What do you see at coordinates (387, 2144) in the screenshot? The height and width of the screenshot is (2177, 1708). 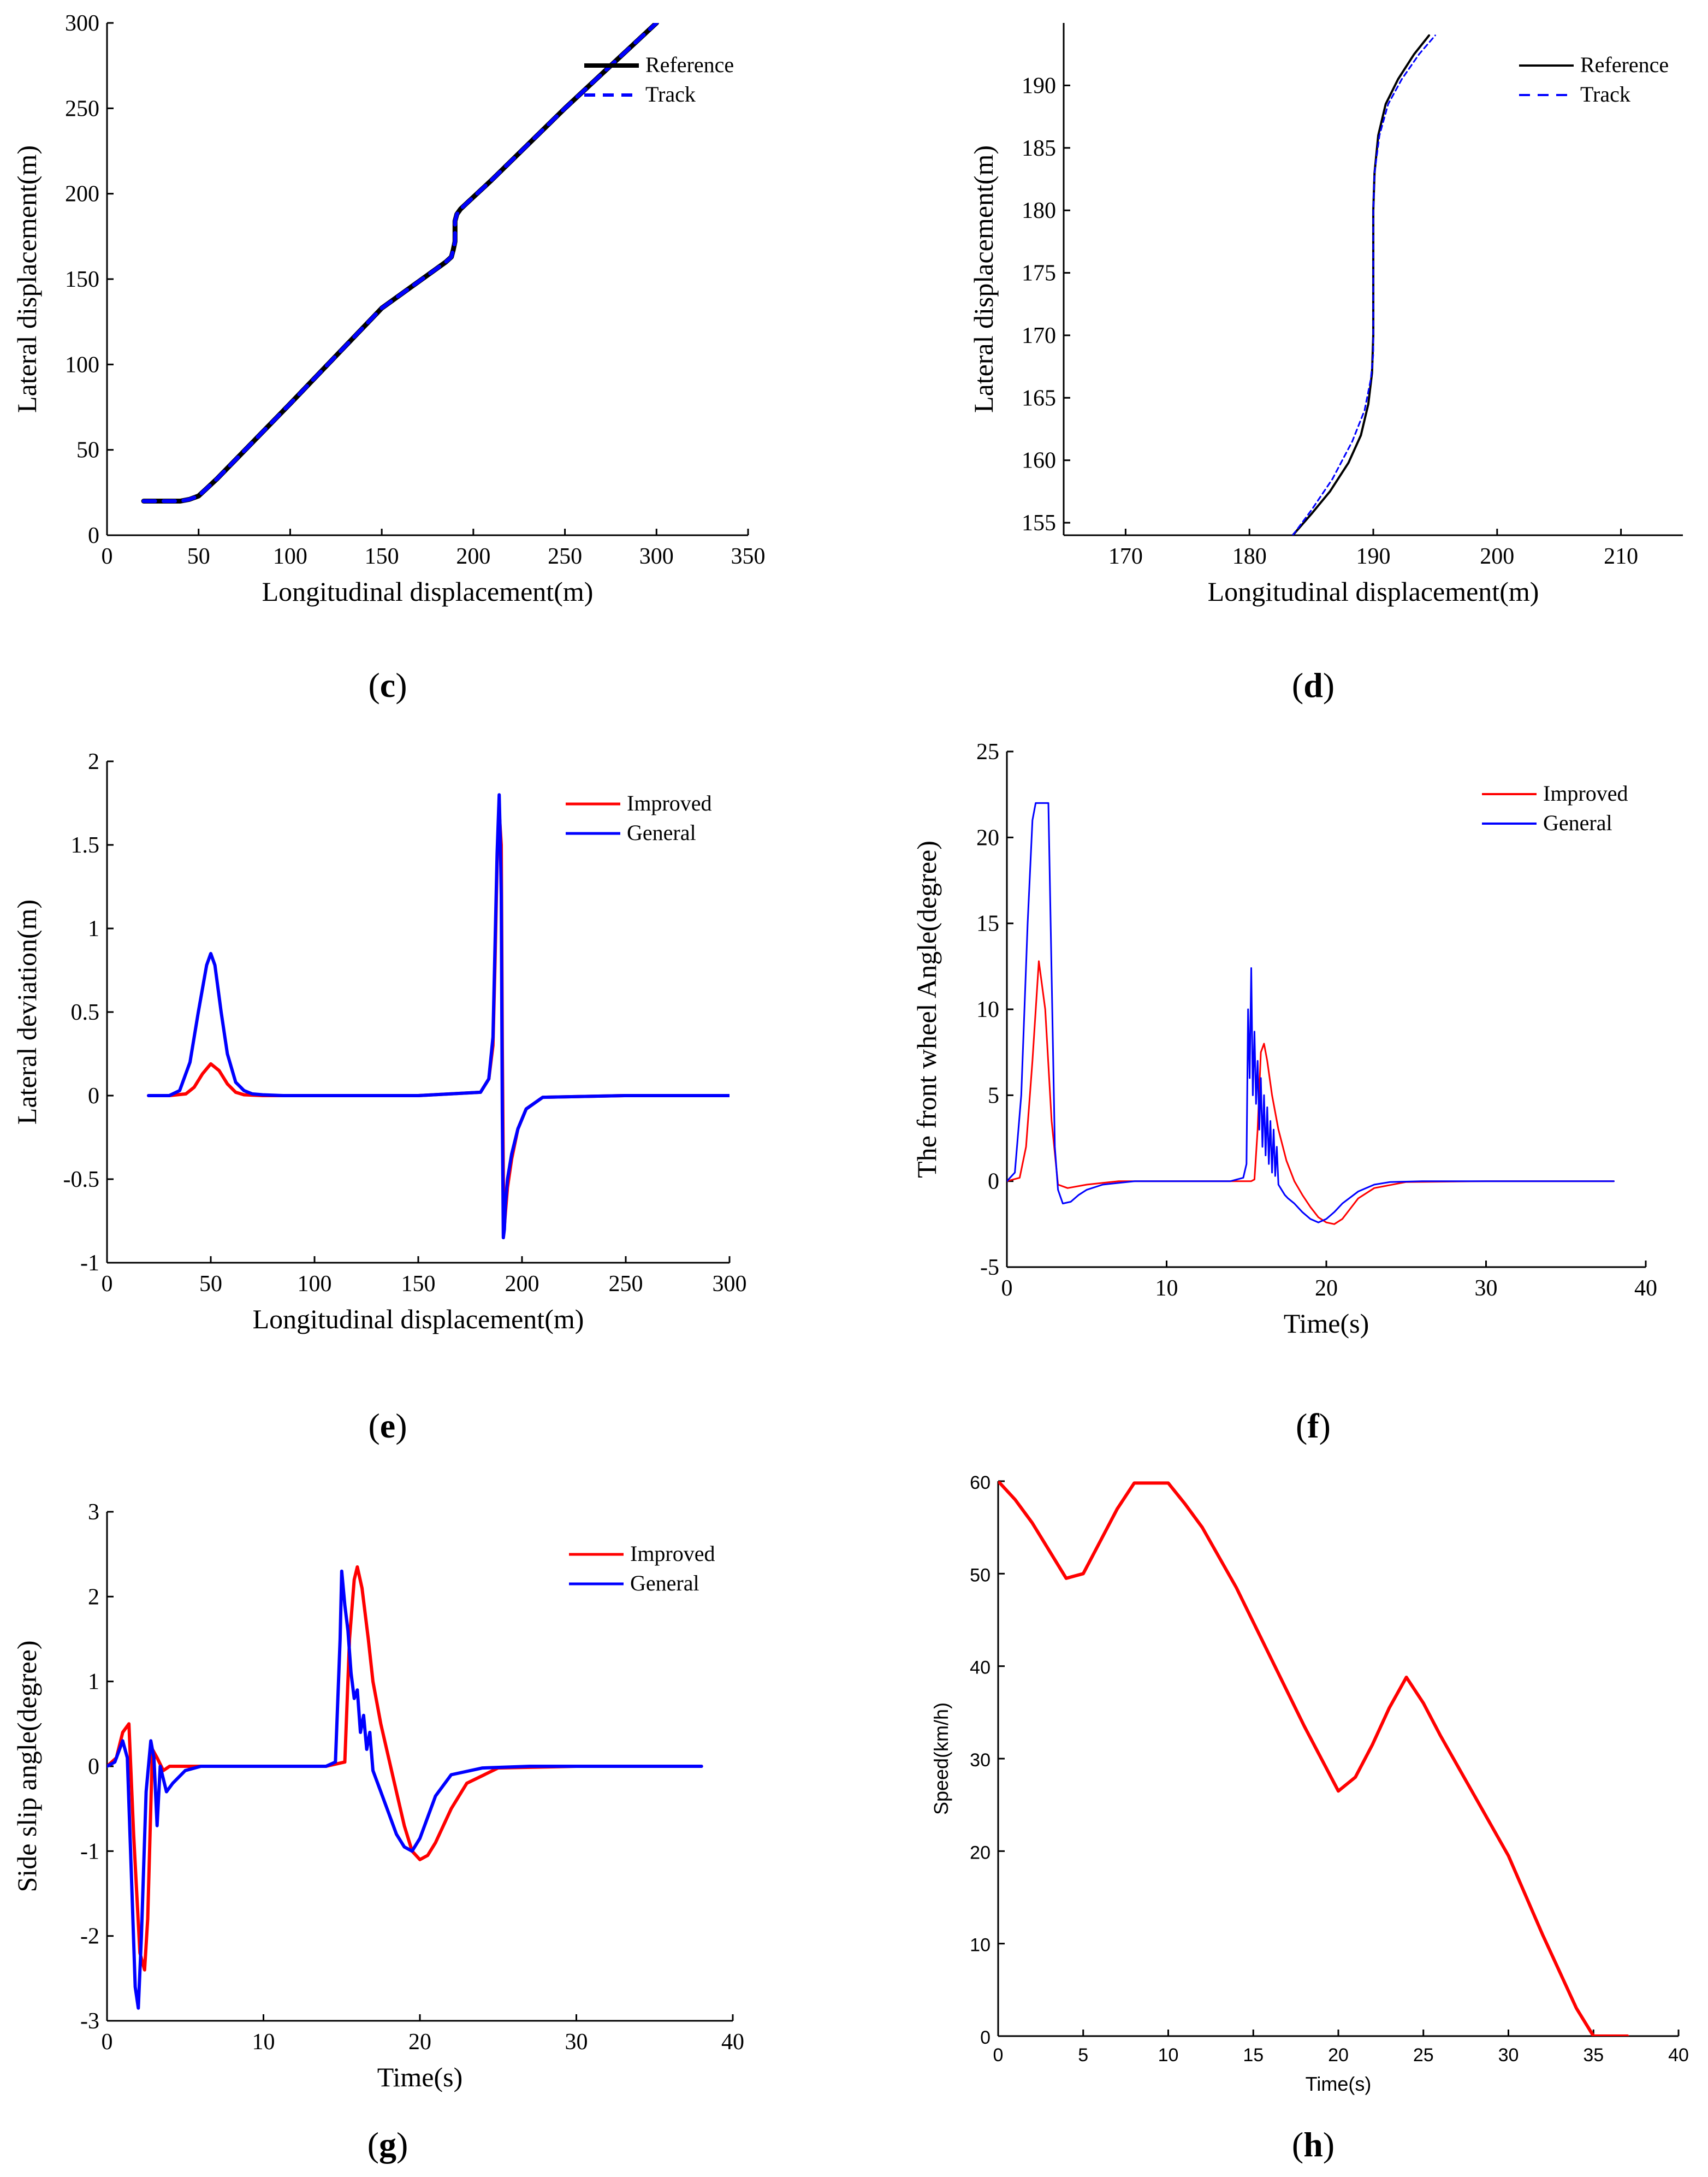 I see `caption-g: (g)` at bounding box center [387, 2144].